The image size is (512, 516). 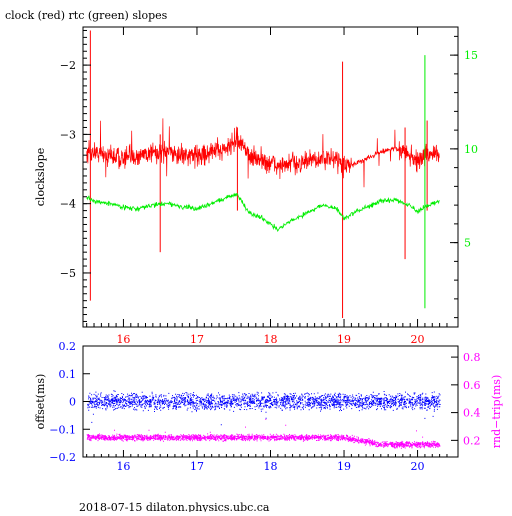 I want to click on chart-title: clock (red) rtc (green) slopes, so click(x=86, y=15).